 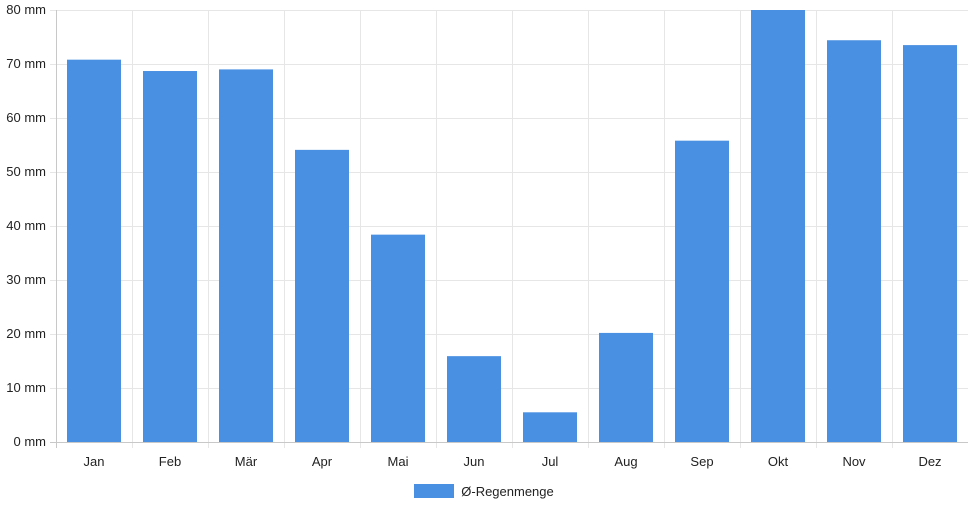 I want to click on bar-Sep, so click(x=702, y=291).